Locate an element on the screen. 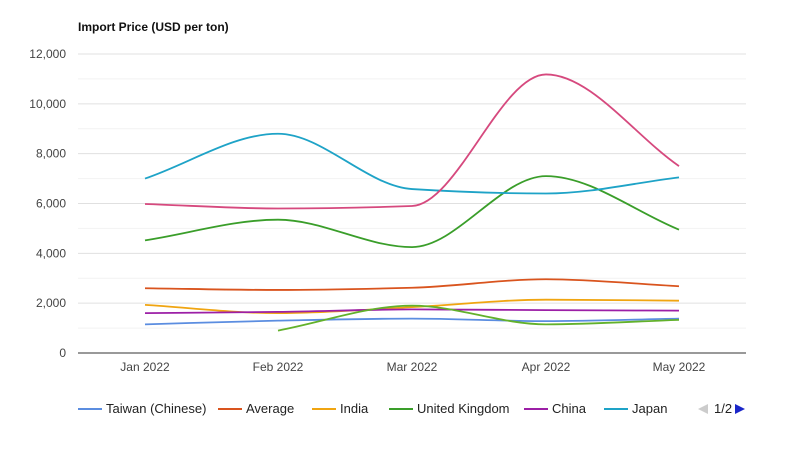 The height and width of the screenshot is (454, 800). y-tick-label: 2,000 is located at coordinates (51, 303).